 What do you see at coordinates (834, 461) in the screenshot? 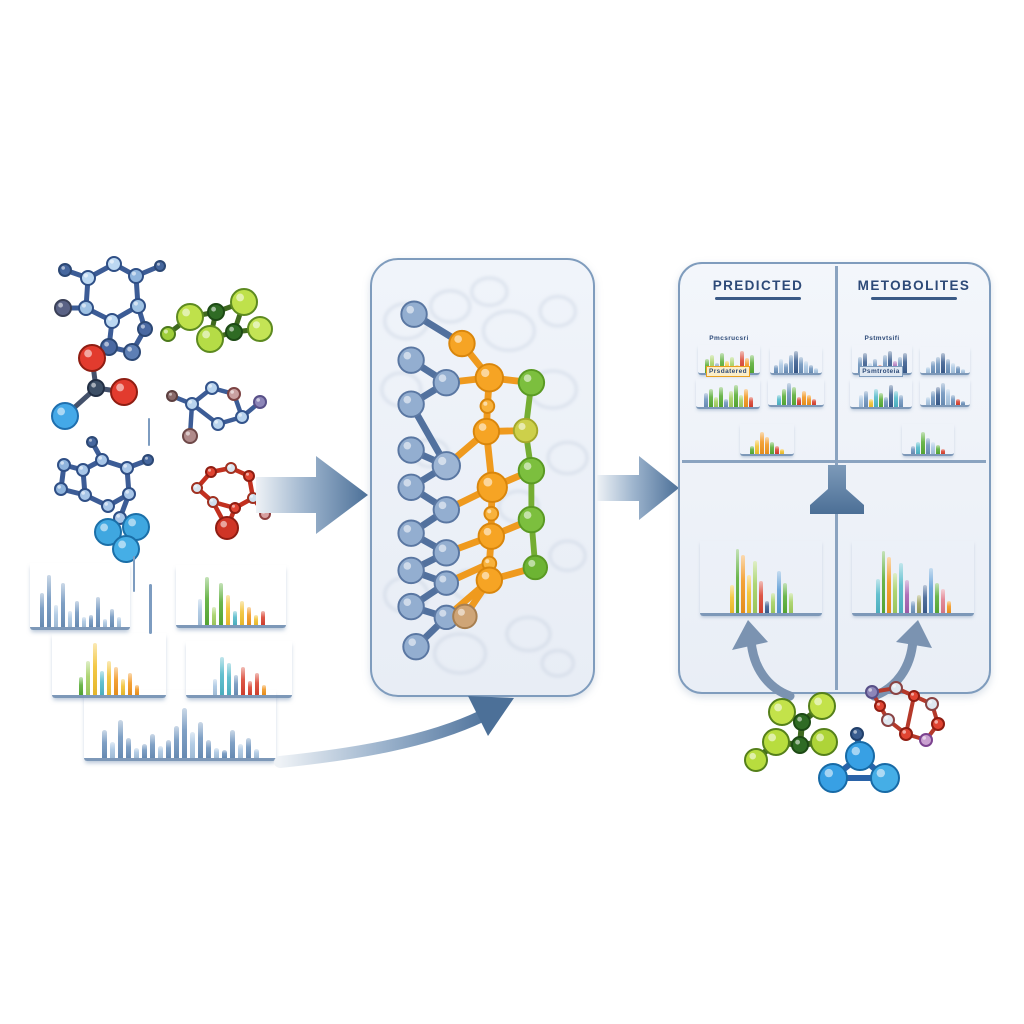
I see `panel-horizontal-divider` at bounding box center [834, 461].